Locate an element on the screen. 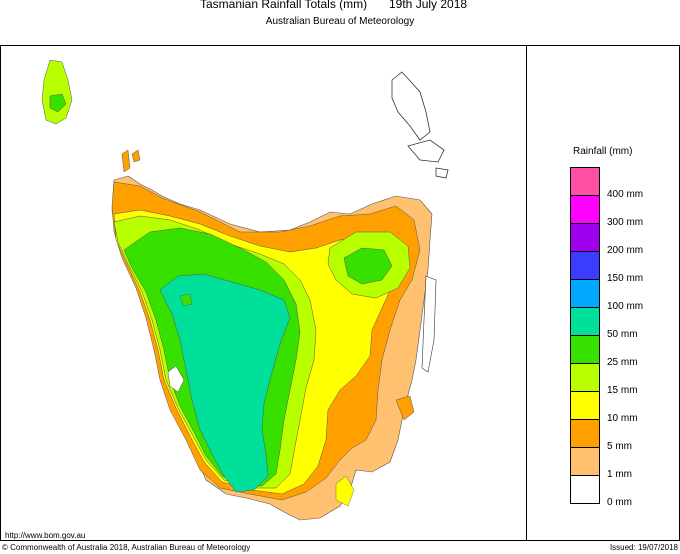 The image size is (680, 554). zone-25mm-ne is located at coordinates (368, 266).